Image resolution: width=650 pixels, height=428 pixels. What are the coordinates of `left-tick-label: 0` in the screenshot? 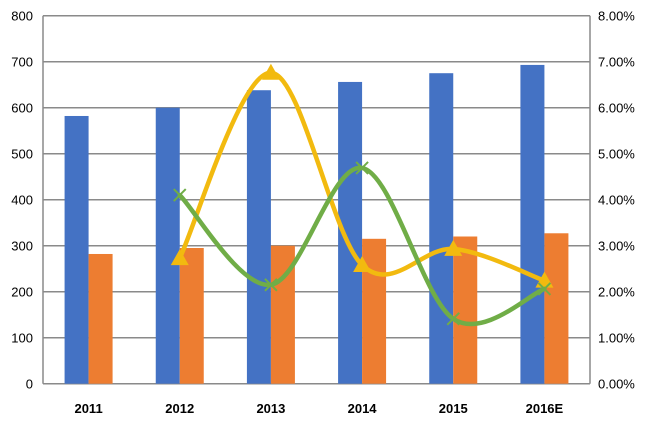 It's located at (29, 384).